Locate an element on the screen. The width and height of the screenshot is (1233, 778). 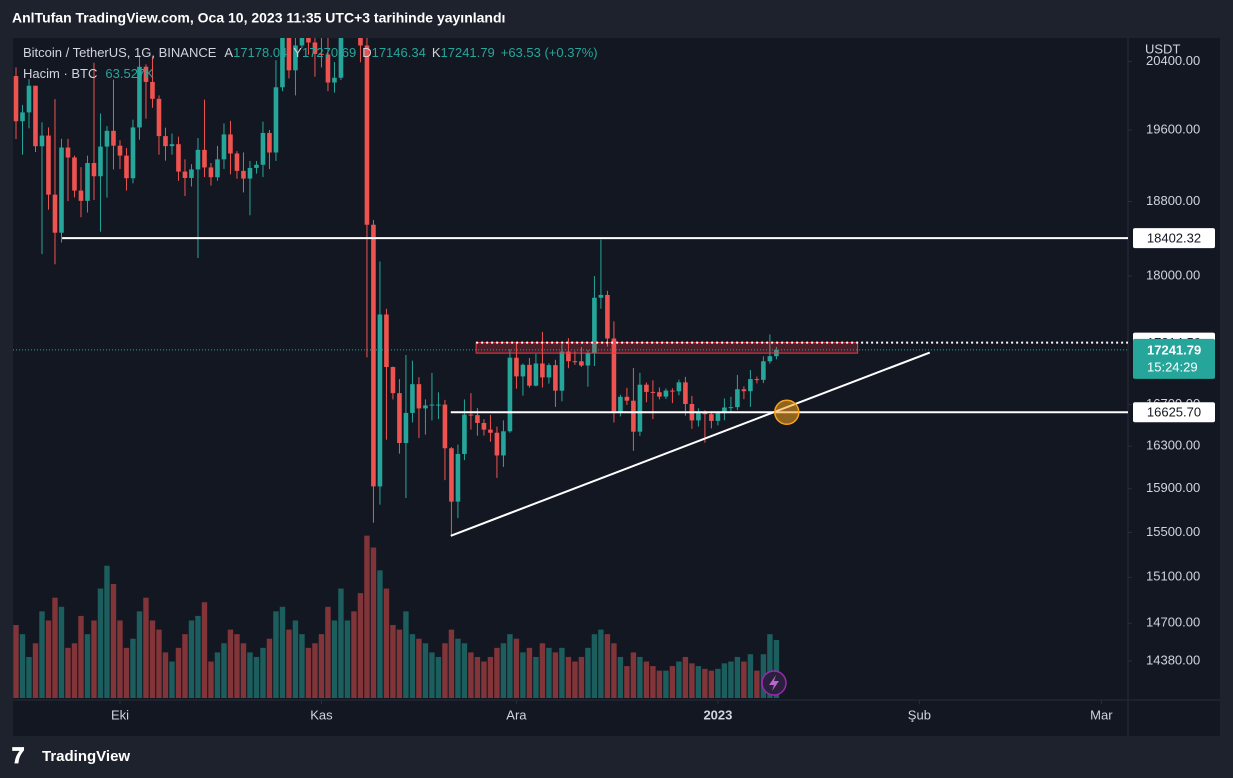
y-tick-label: 15900.00 is located at coordinates (1173, 487).